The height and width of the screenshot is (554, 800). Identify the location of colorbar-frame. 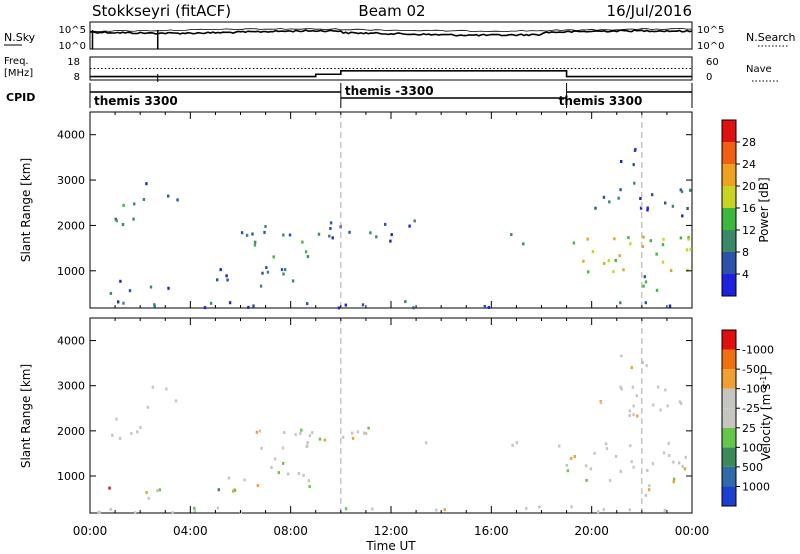
(729, 418).